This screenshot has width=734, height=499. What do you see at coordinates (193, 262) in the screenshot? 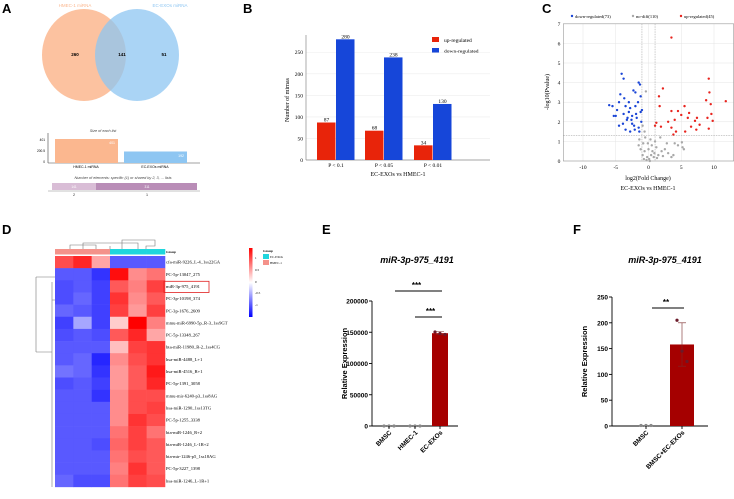
I see `d-row-label: cfa-miR-9226_L-4_1ss22GA` at bounding box center [193, 262].